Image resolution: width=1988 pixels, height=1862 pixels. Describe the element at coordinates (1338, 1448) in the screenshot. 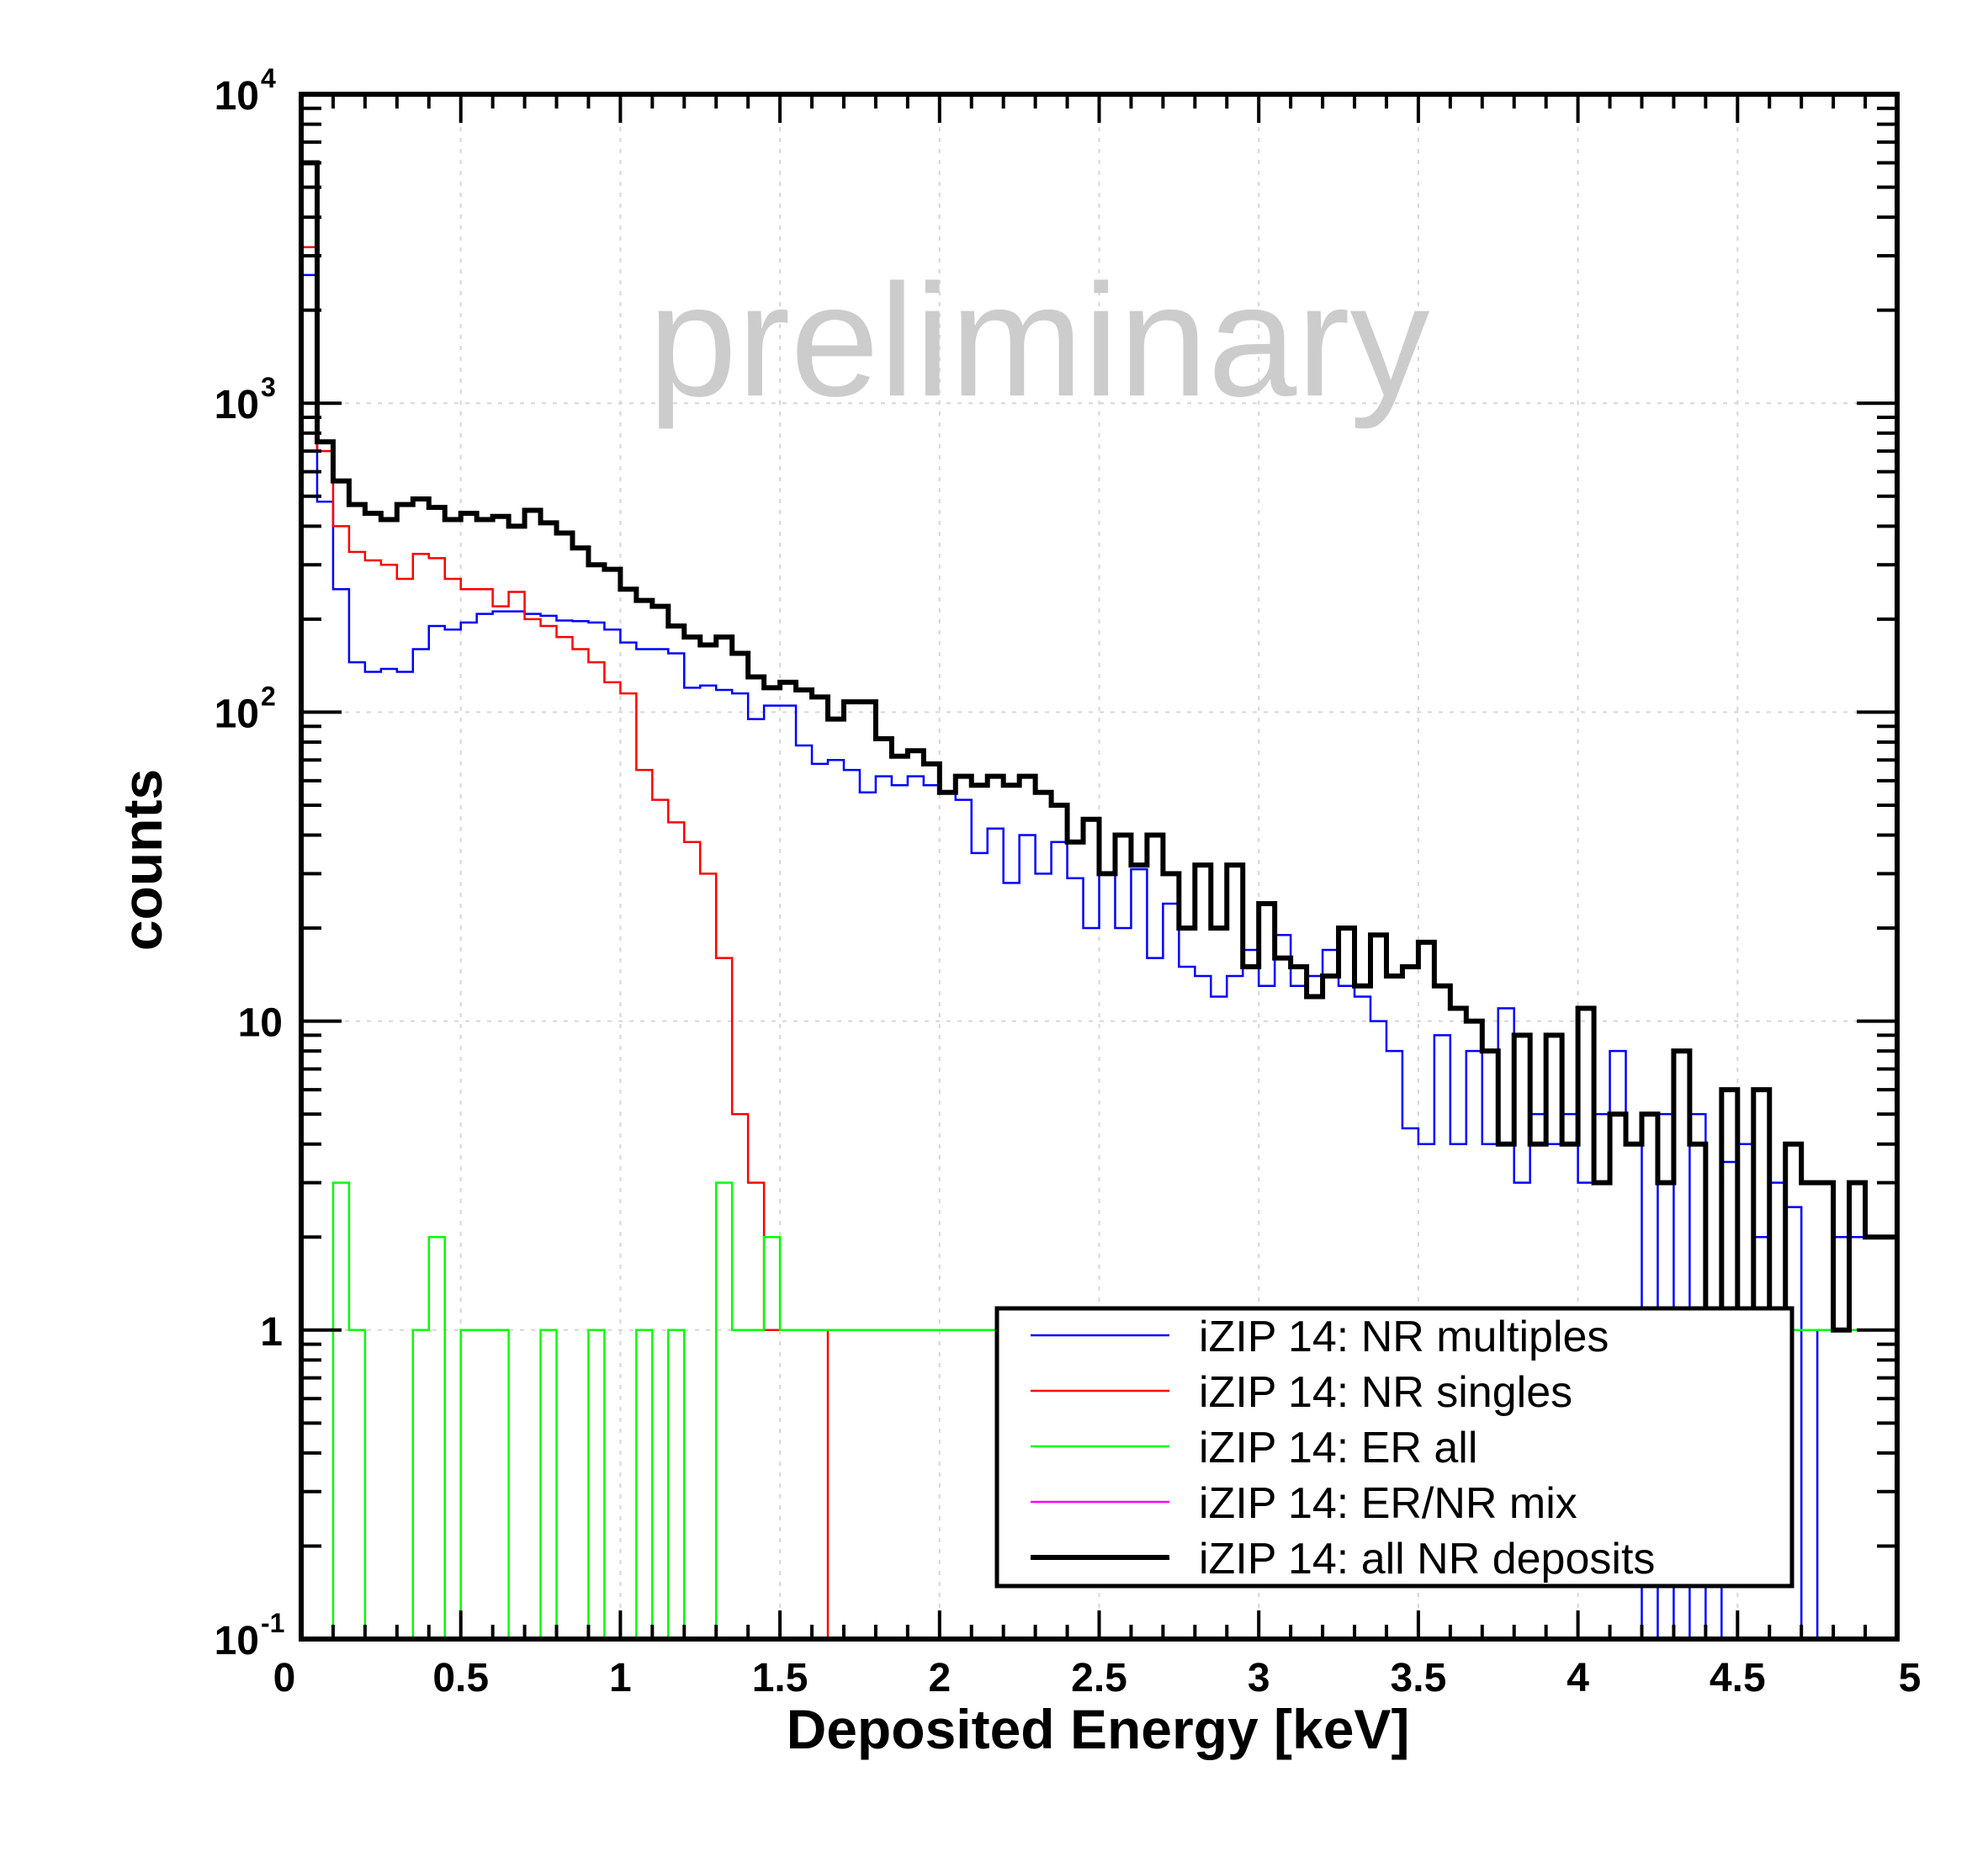

I see `legend-entry: iZIP 14: ER all` at that location.